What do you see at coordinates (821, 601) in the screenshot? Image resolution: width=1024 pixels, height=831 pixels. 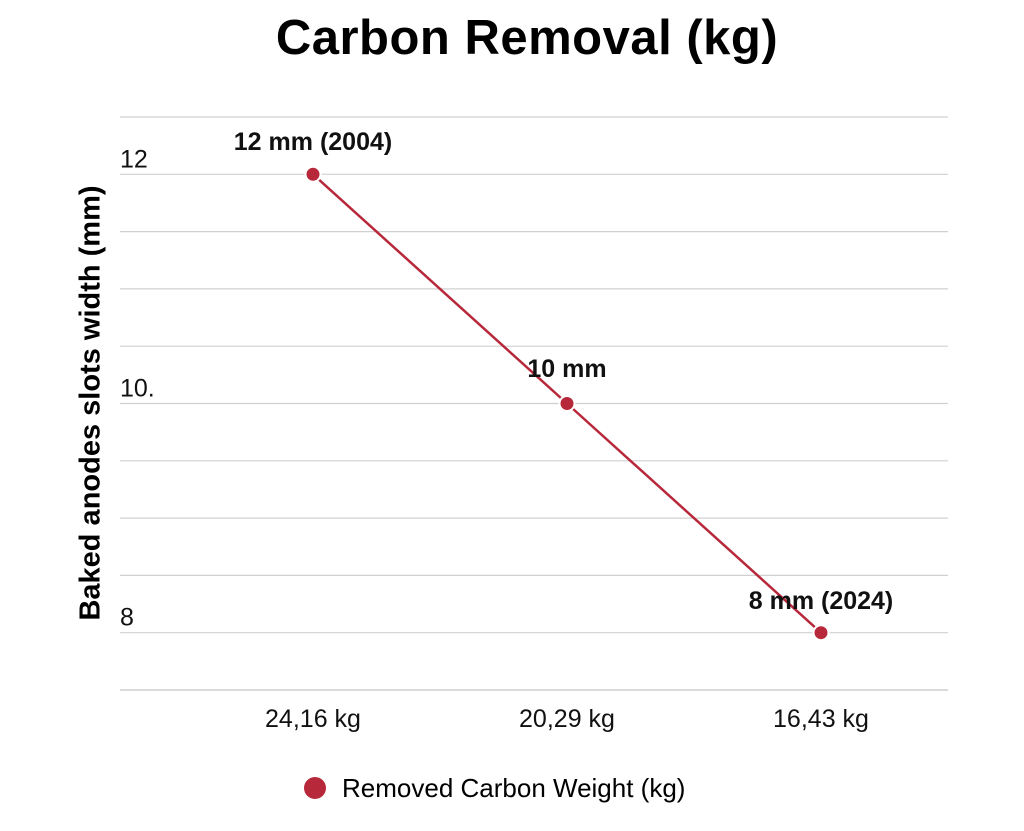 I see `data-label: 8 mm (2024)` at bounding box center [821, 601].